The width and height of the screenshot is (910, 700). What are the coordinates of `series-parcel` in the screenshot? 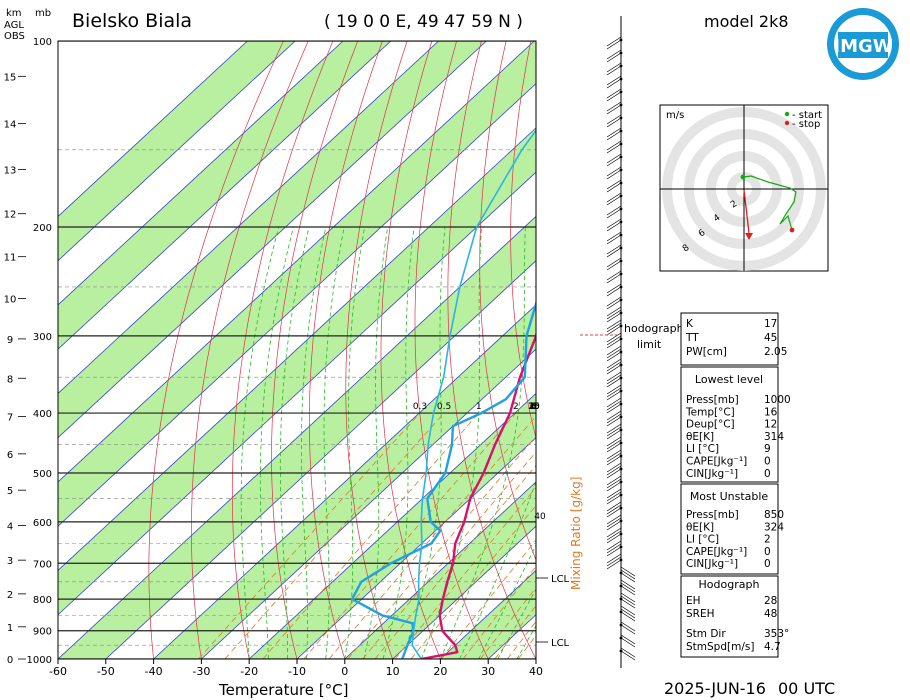 It's located at (473, 394).